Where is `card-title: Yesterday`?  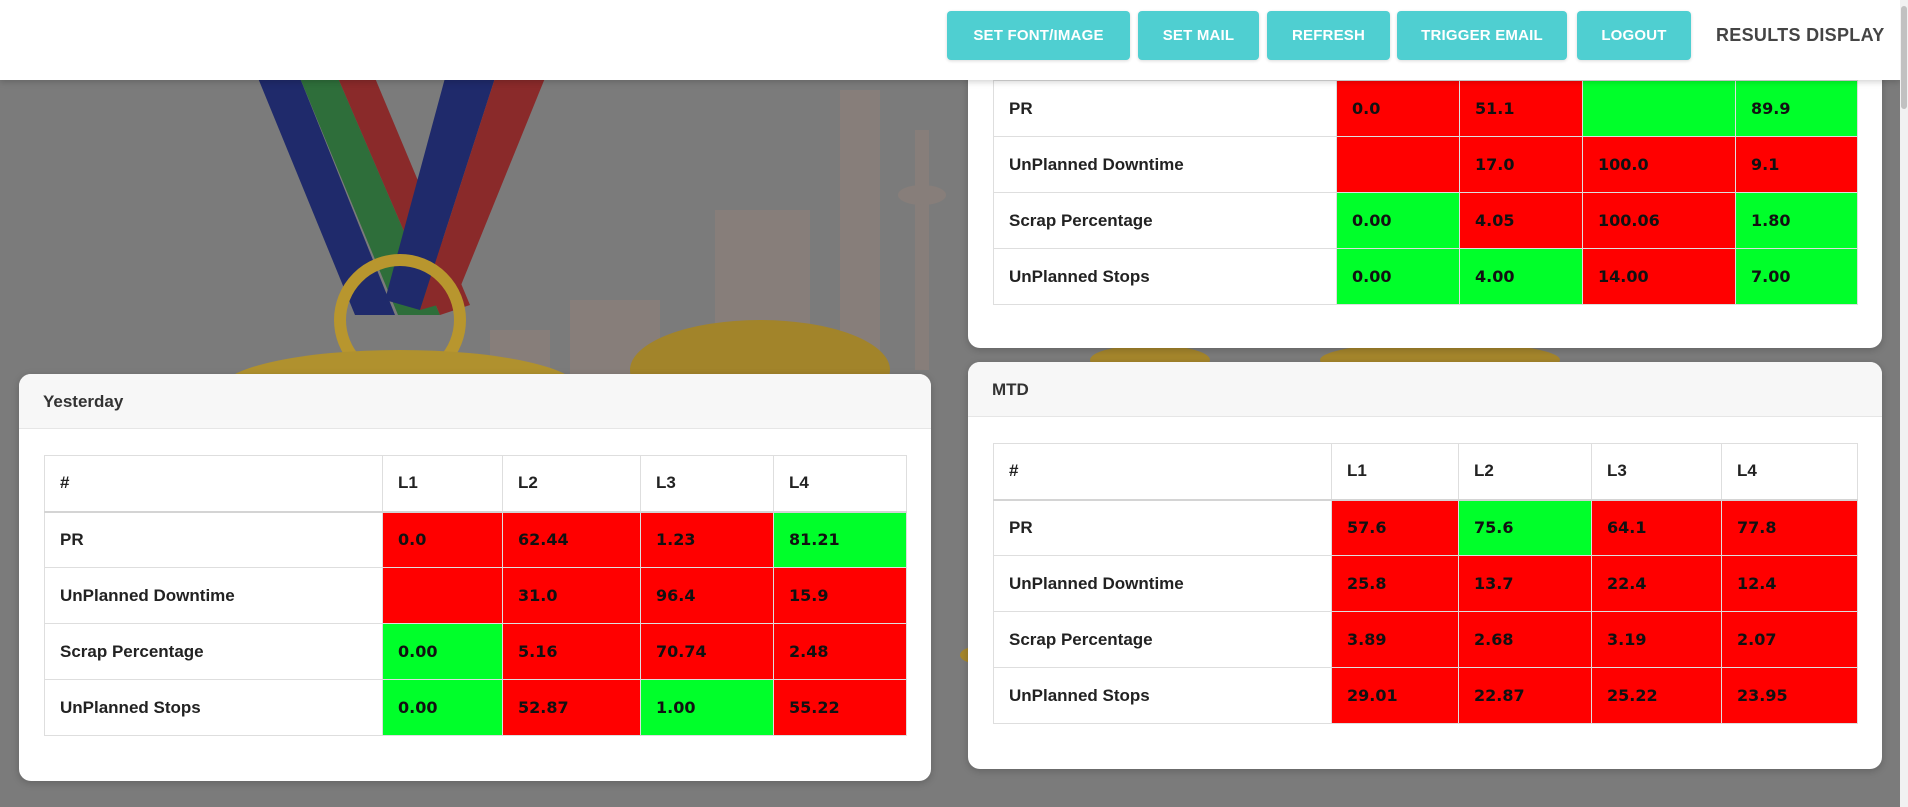 card-title: Yesterday is located at coordinates (475, 401).